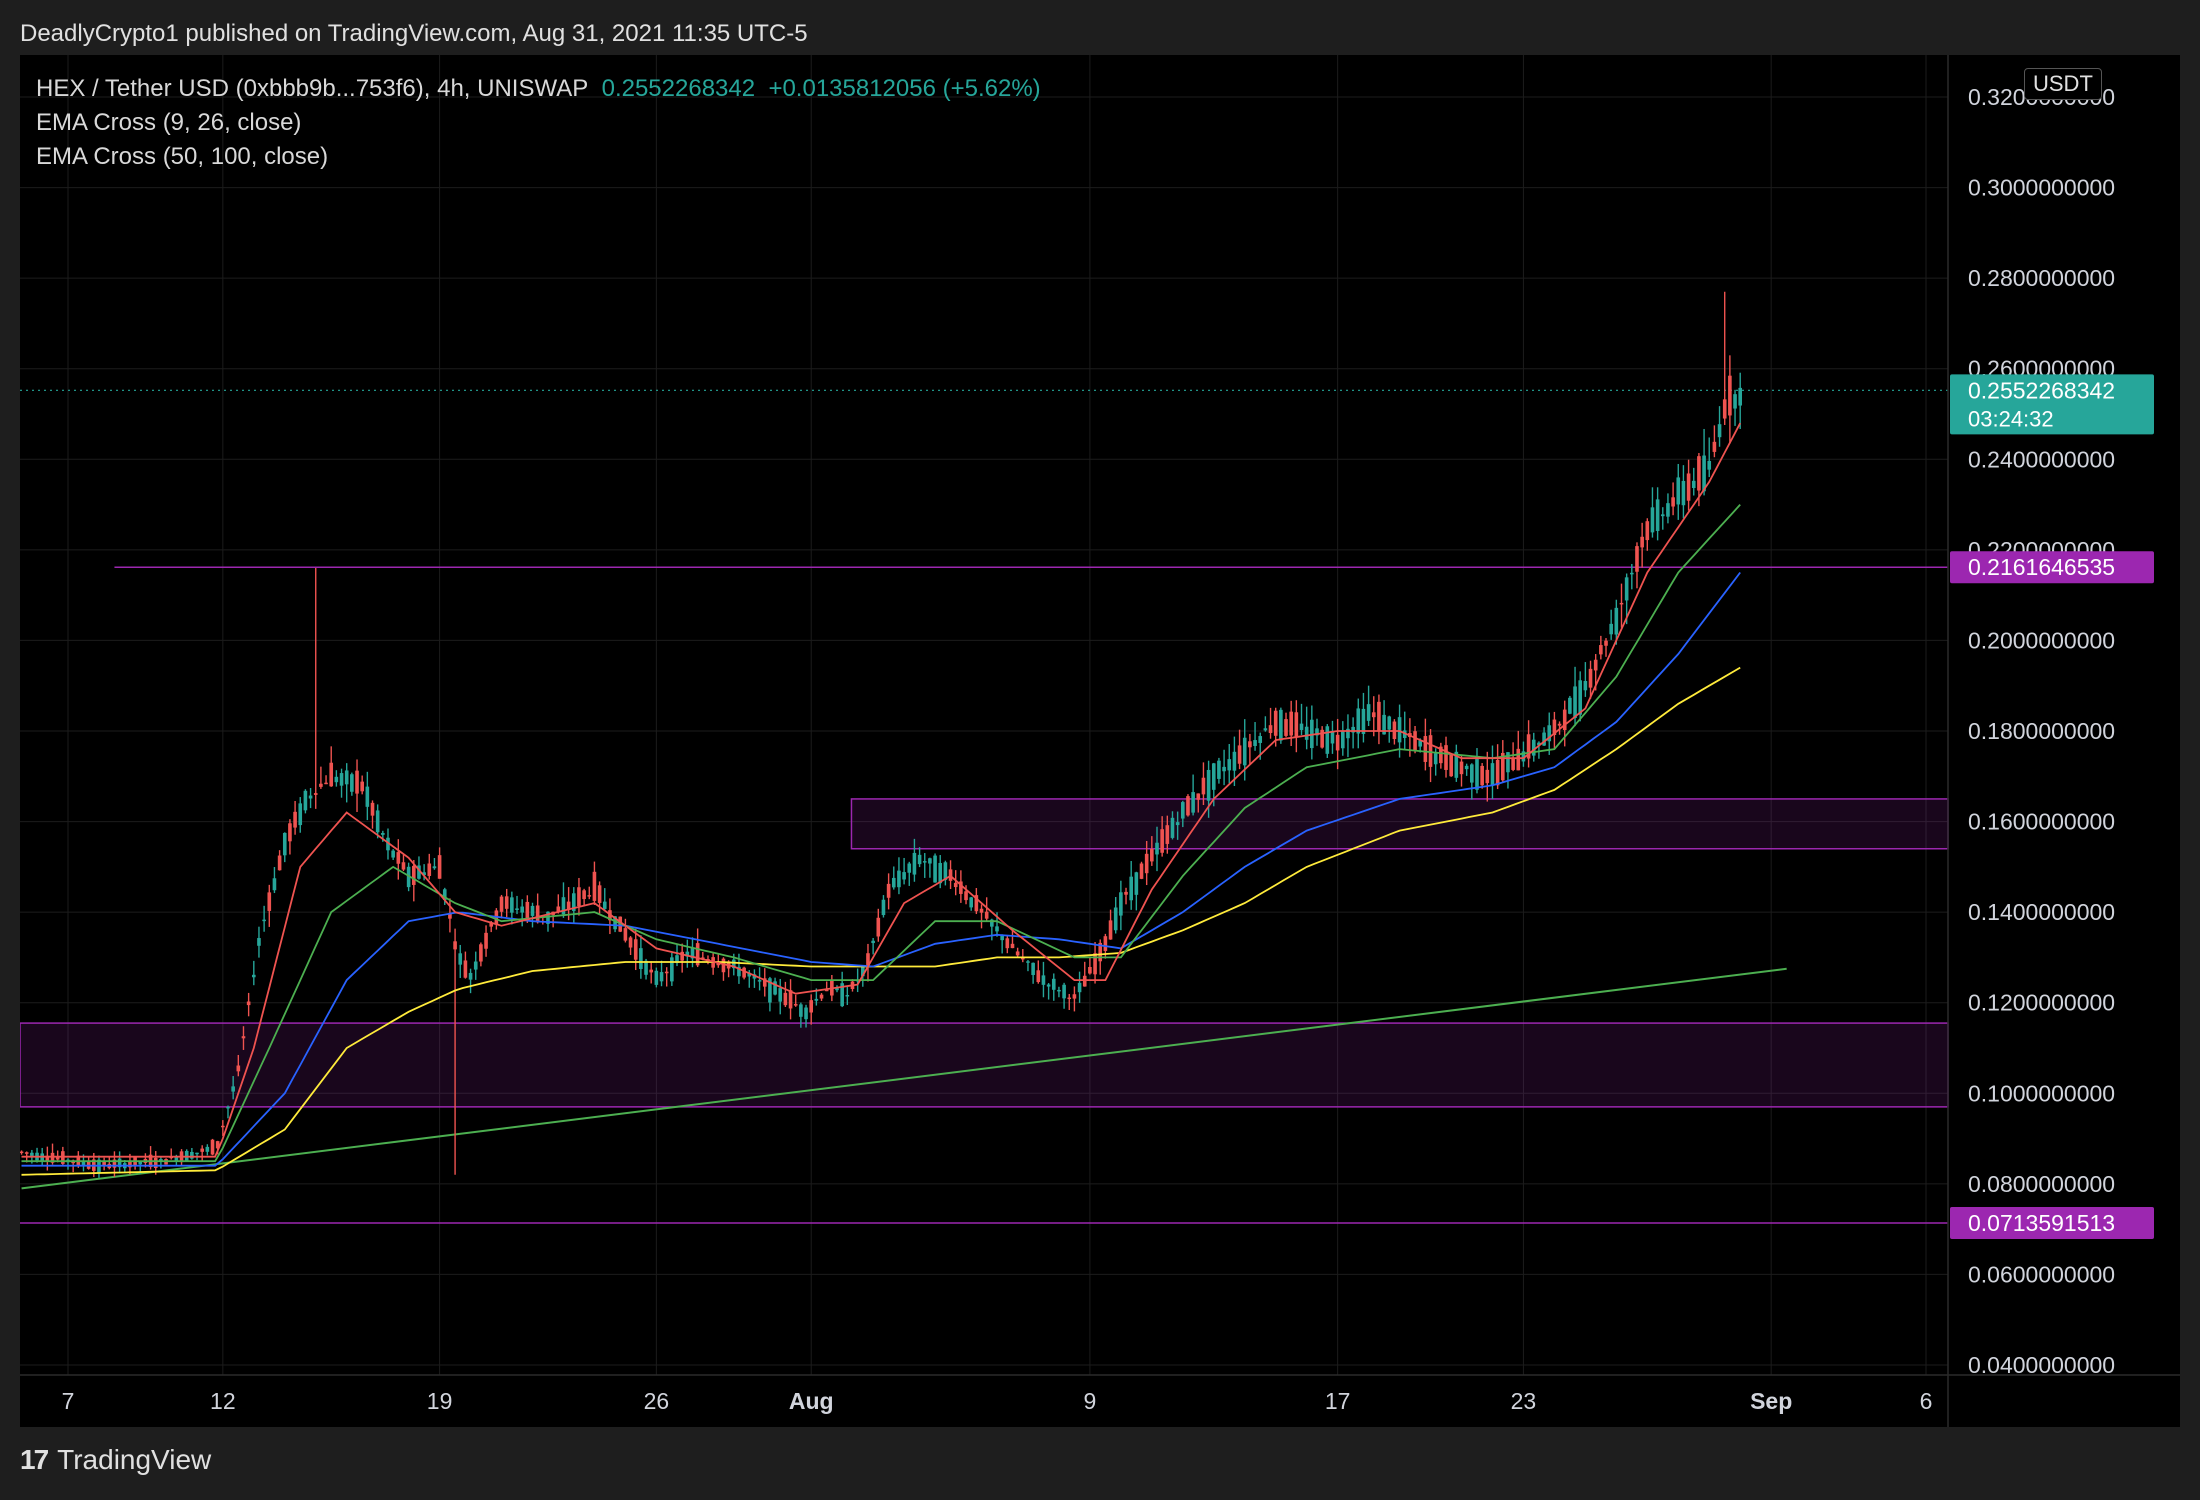  What do you see at coordinates (2011, 418) in the screenshot?
I see `bar-countdown-label: 03:24:32` at bounding box center [2011, 418].